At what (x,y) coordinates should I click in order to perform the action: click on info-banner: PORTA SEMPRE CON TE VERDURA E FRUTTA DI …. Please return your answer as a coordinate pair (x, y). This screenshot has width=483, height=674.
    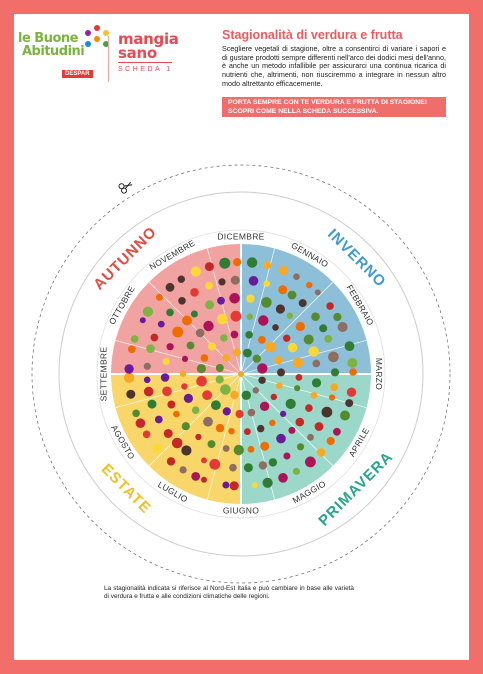
    Looking at the image, I should click on (334, 107).